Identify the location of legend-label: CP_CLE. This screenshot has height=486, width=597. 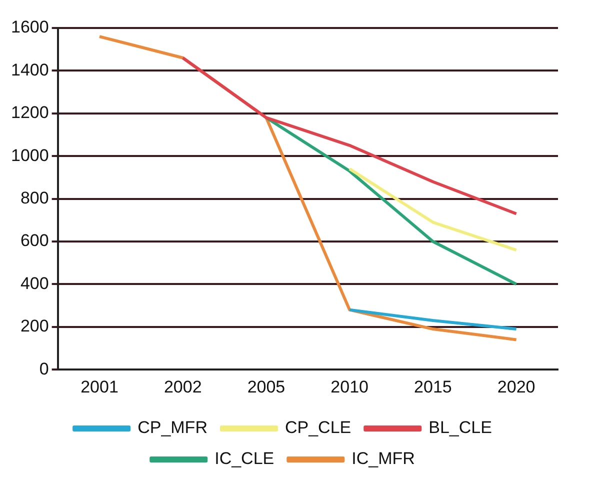
(318, 428).